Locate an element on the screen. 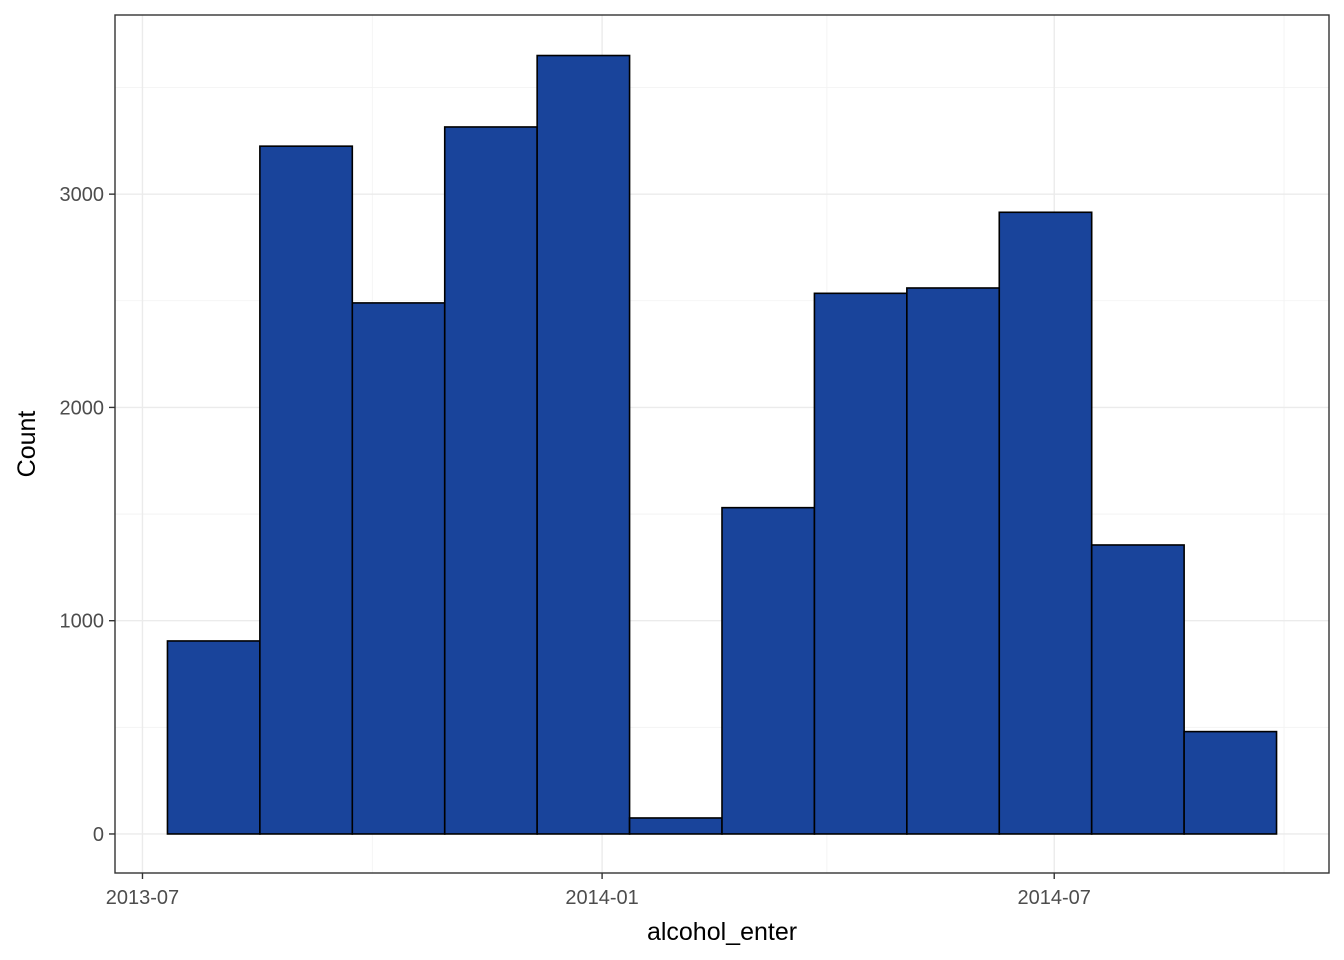 This screenshot has width=1344, height=960. x-tick-label: 2013-07 is located at coordinates (142, 898).